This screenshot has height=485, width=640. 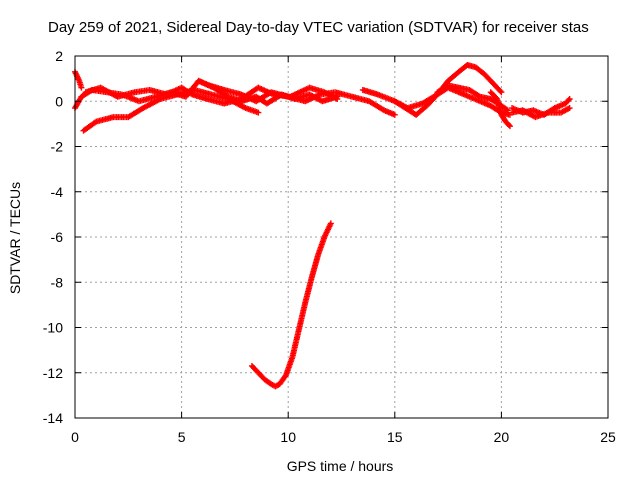 What do you see at coordinates (57, 192) in the screenshot?
I see `y-tick-label: -4` at bounding box center [57, 192].